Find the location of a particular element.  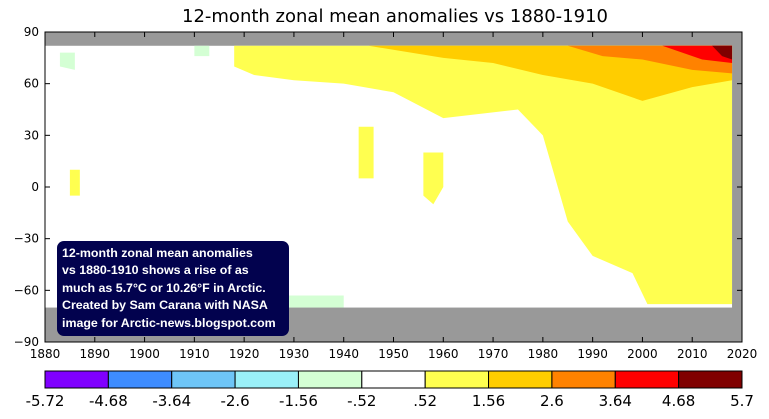

x-tick-label: 2000 is located at coordinates (642, 354).